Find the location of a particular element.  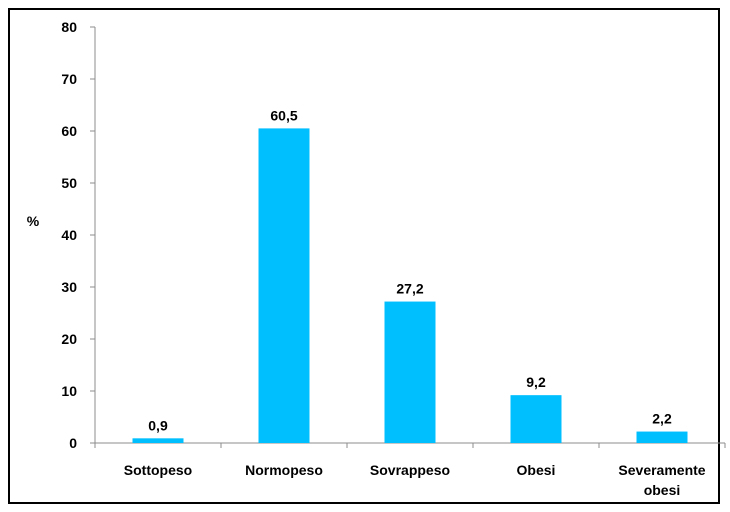

y-tick-label: 20 is located at coordinates (69, 339).